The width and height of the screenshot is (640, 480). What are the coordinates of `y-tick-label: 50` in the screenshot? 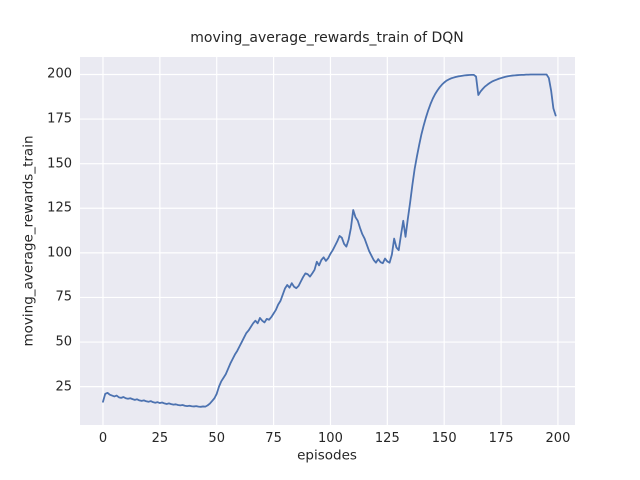 It's located at (63, 342).